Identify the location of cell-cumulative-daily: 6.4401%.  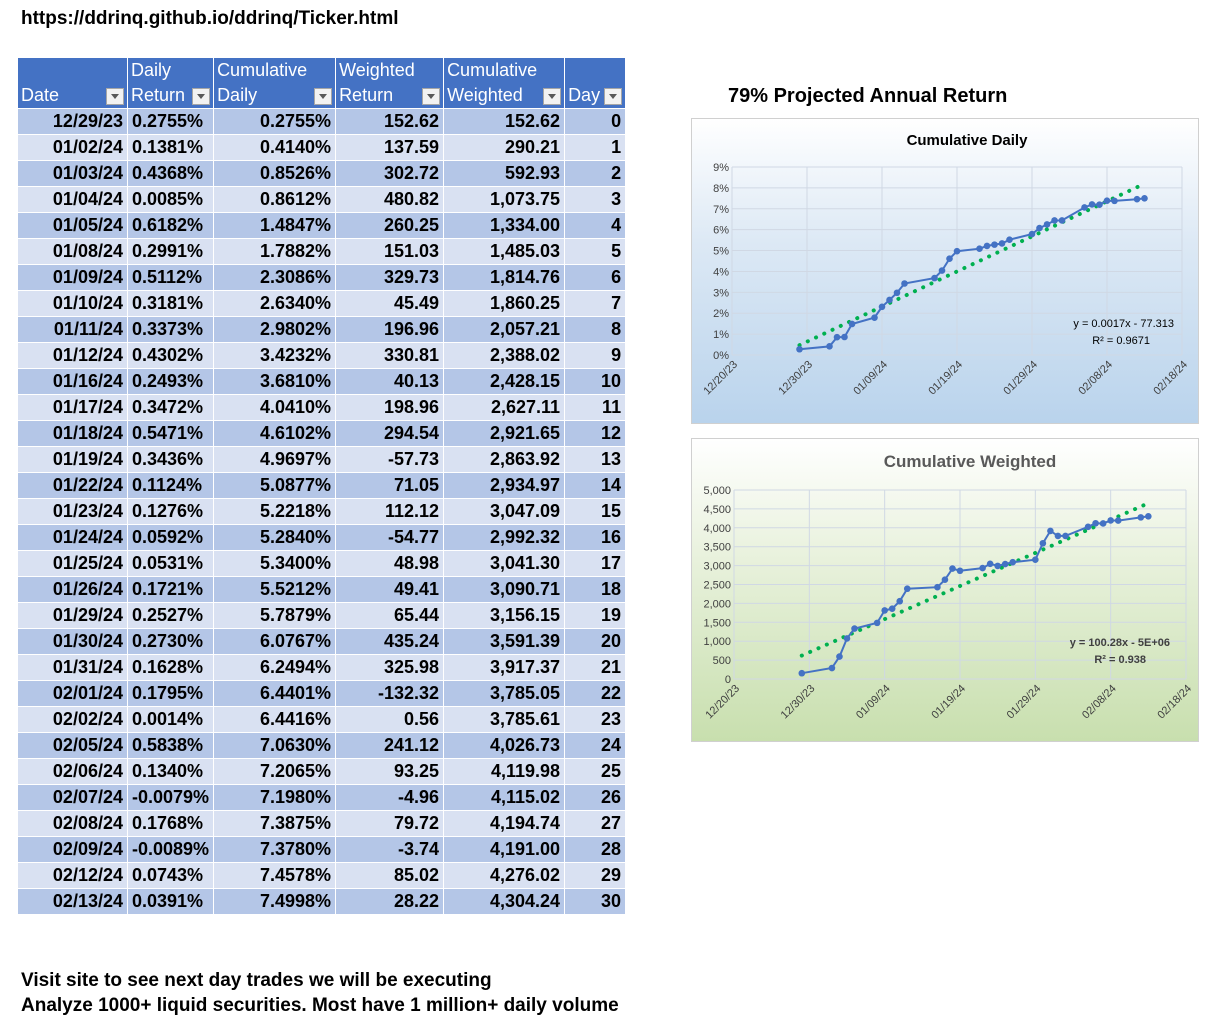
(275, 693).